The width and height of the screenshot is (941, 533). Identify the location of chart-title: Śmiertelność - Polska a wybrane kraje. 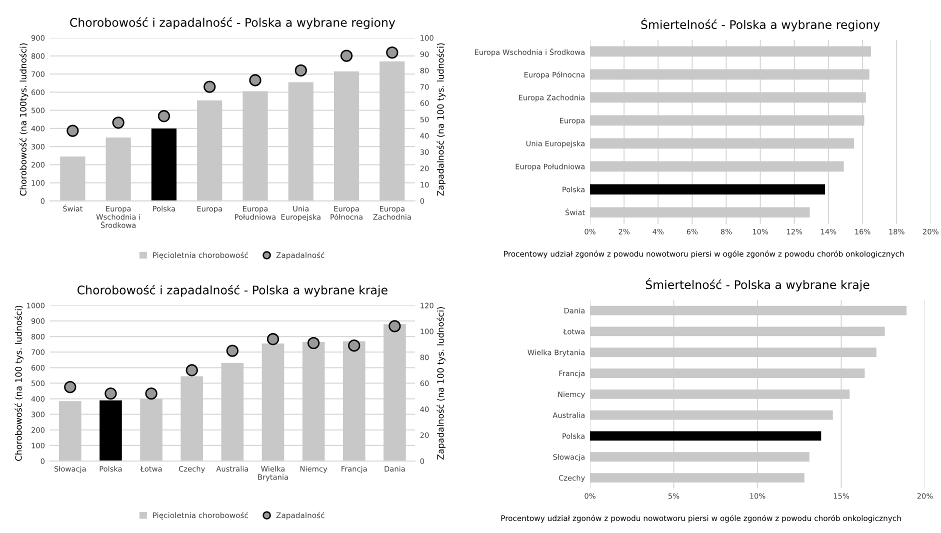
(758, 285).